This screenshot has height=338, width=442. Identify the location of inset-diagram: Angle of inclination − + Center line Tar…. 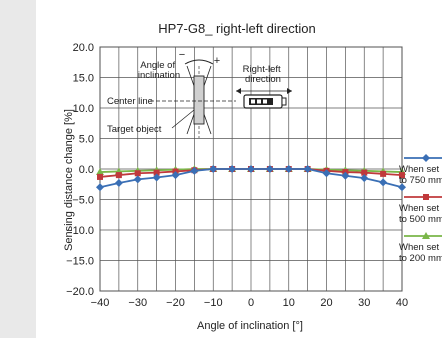
(199, 93).